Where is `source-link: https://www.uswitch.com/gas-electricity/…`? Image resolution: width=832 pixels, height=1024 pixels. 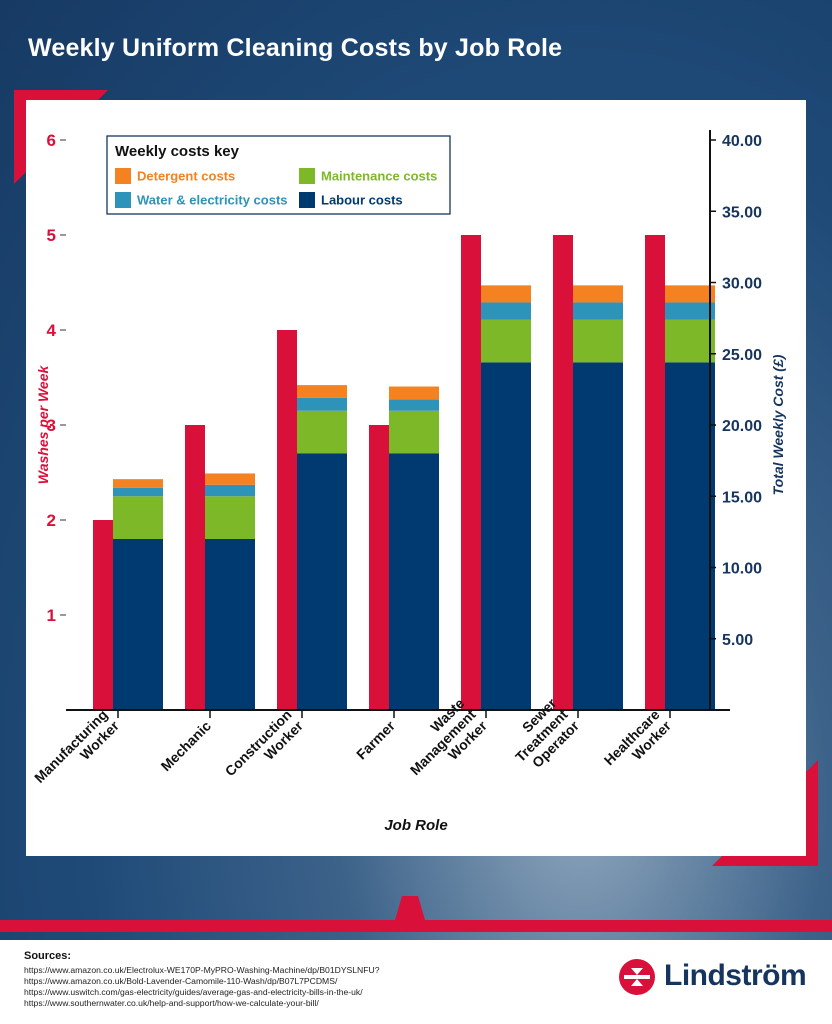 source-link: https://www.uswitch.com/gas-electricity/… is located at coordinates (193, 992).